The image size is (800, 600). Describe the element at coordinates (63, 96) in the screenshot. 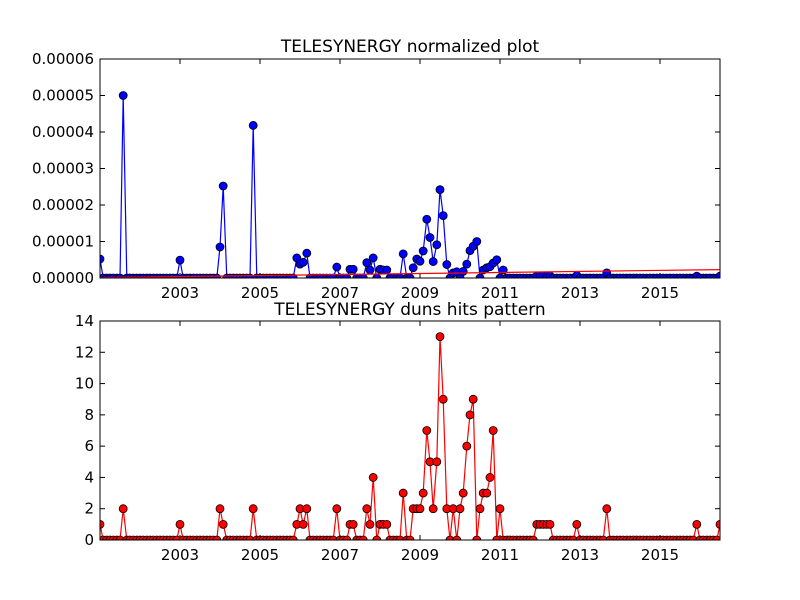

I see `y-tick-label: 0.00005` at that location.